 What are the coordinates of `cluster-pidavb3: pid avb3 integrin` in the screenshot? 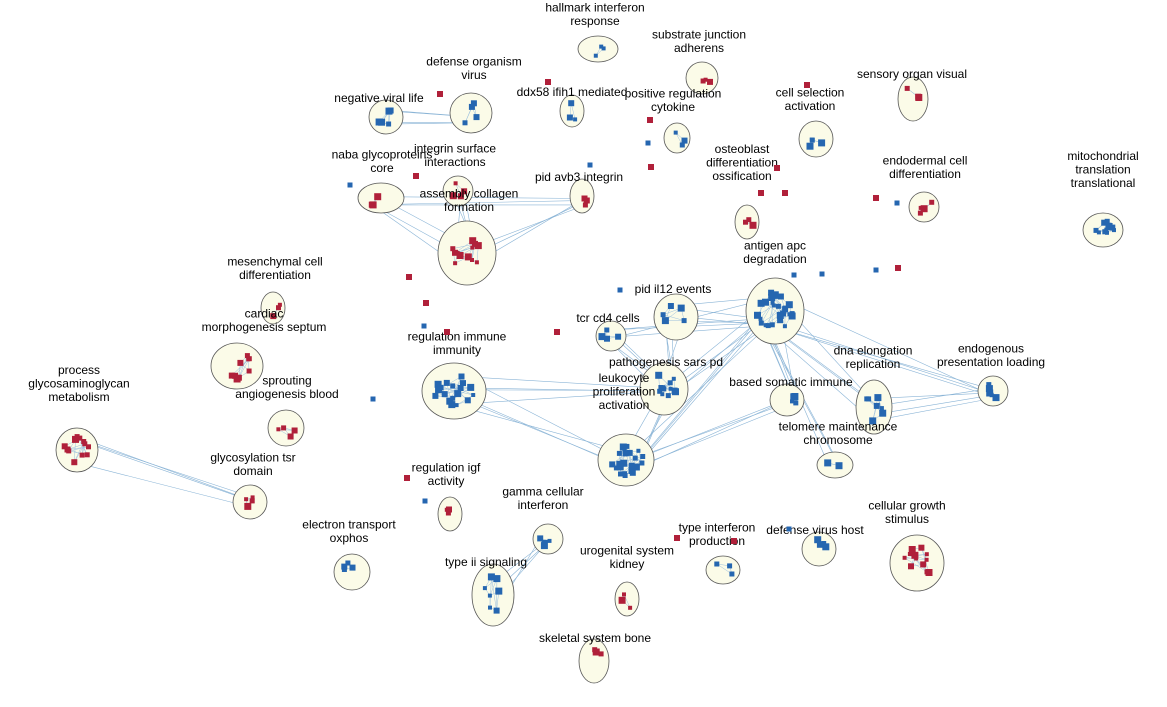 It's located at (579, 192).